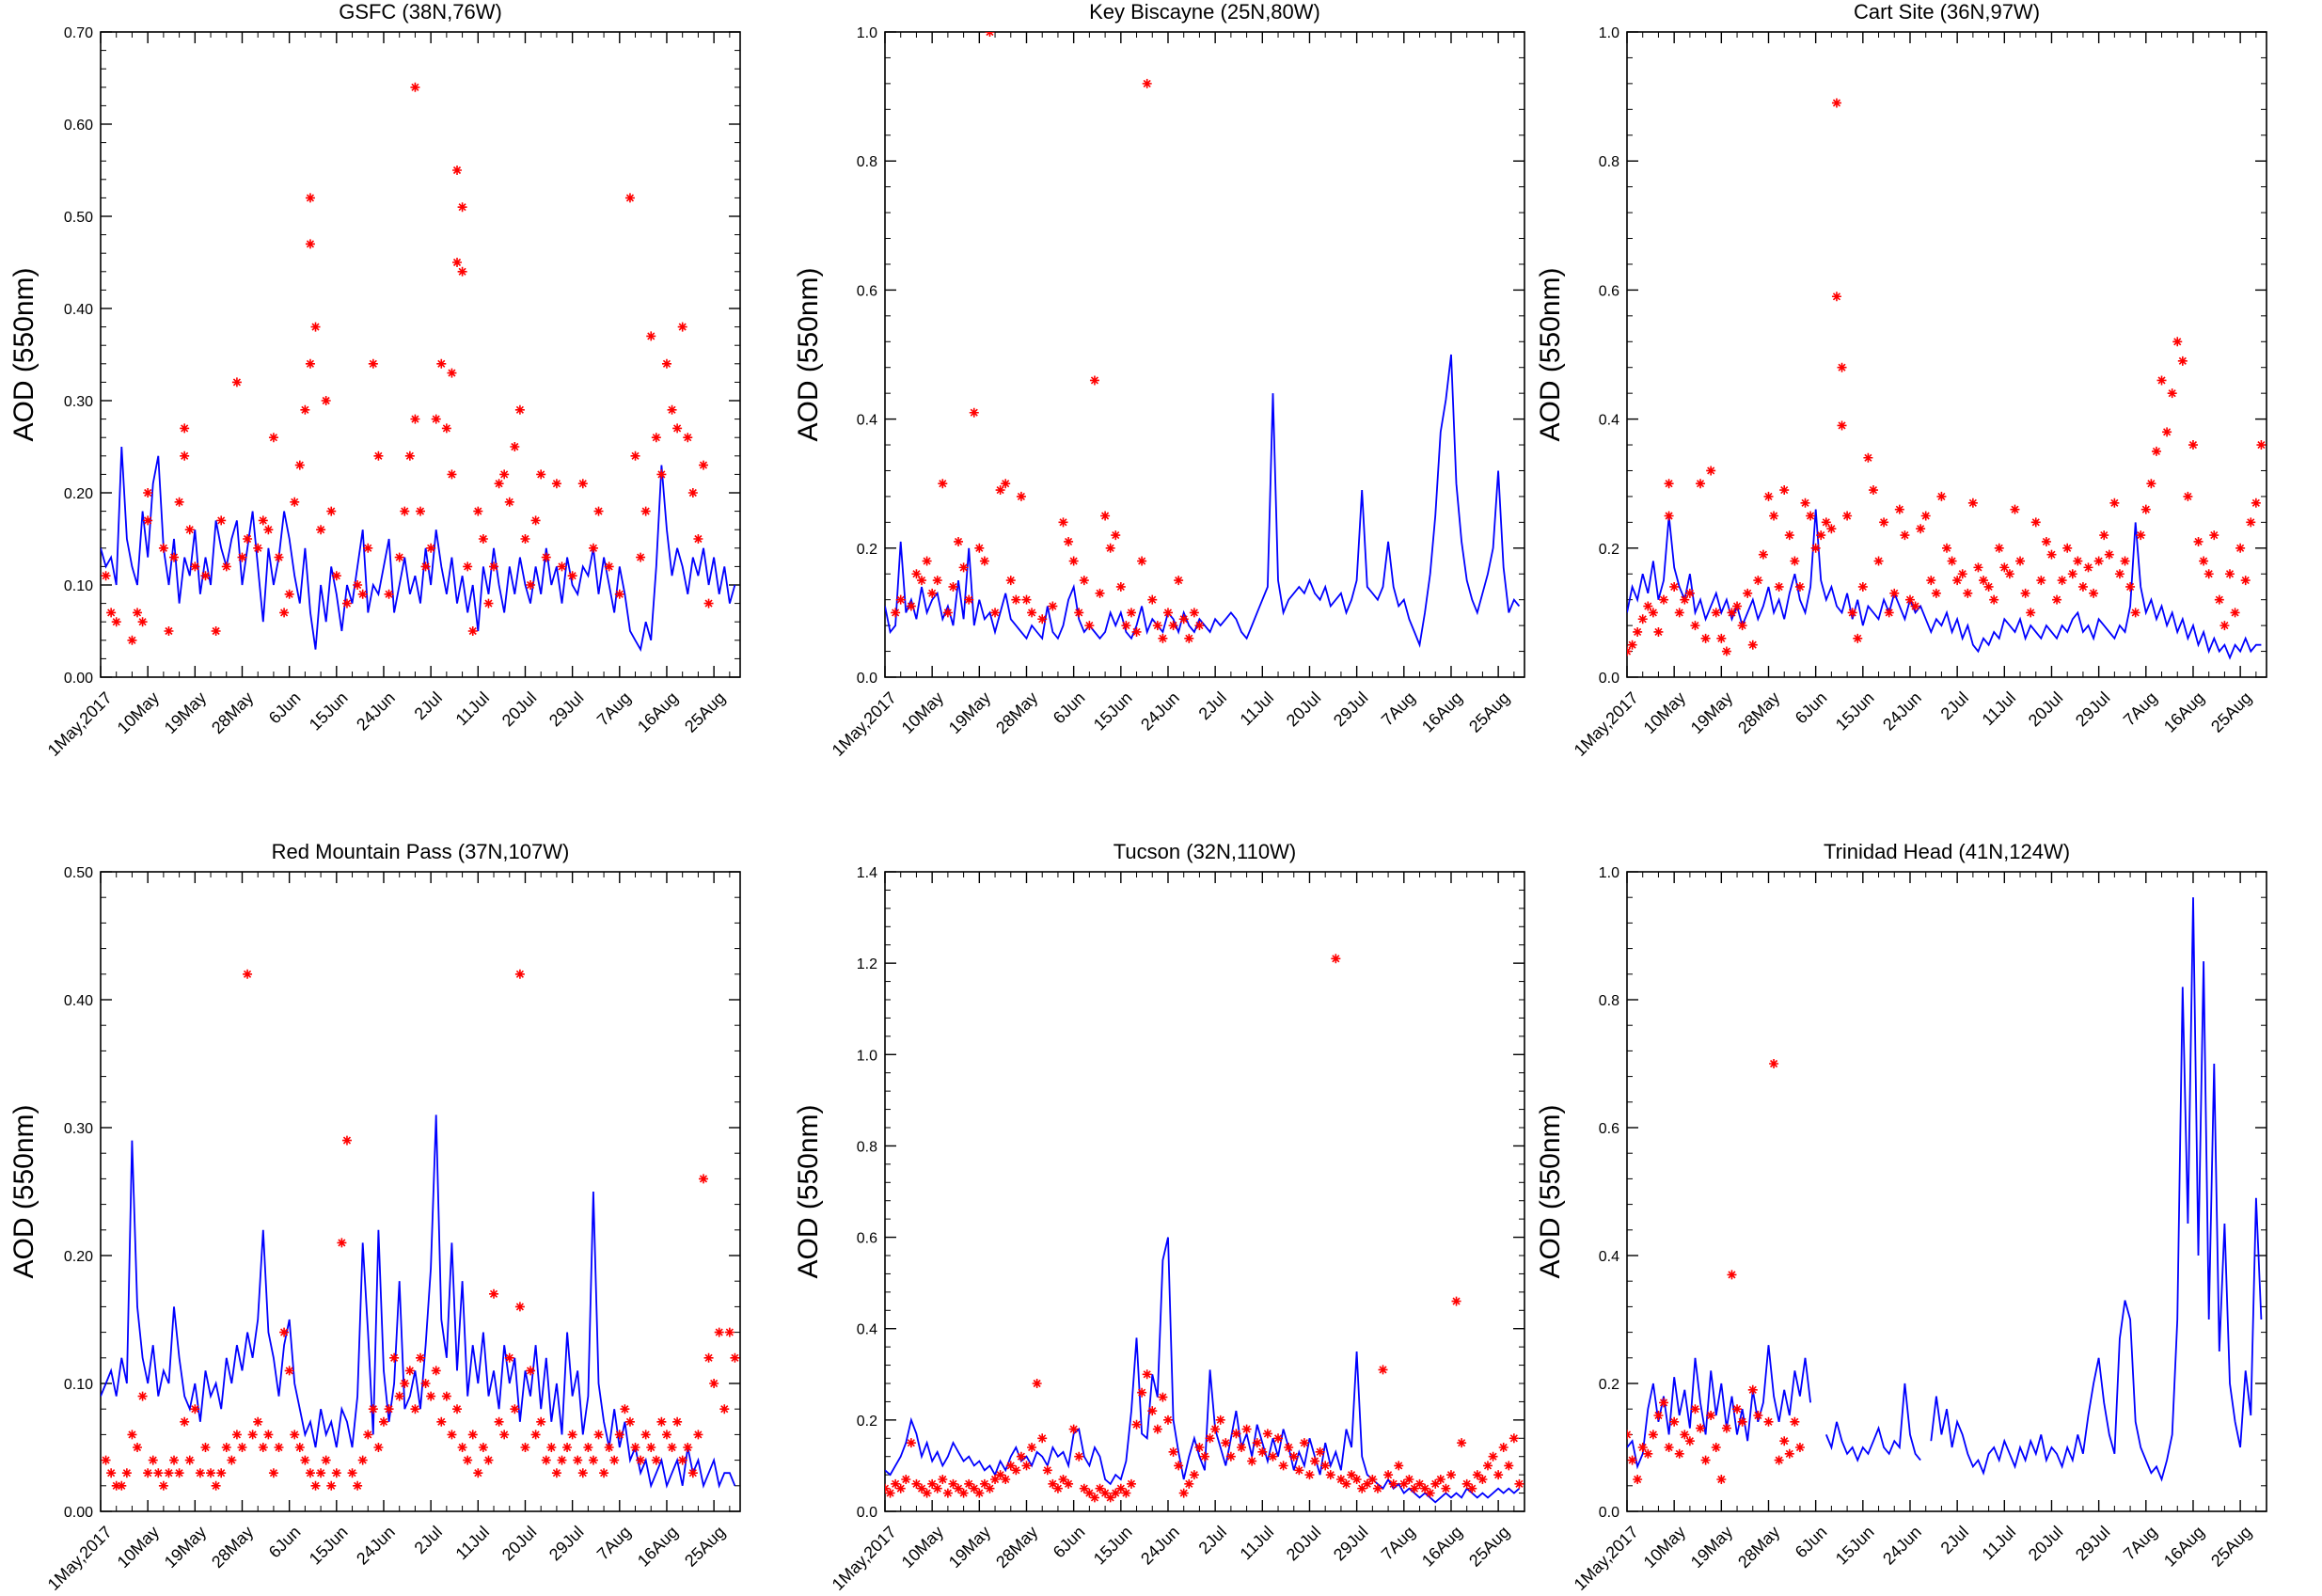 The width and height of the screenshot is (2322, 1596). What do you see at coordinates (78, 33) in the screenshot?
I see `y-tick-label: 0.70` at bounding box center [78, 33].